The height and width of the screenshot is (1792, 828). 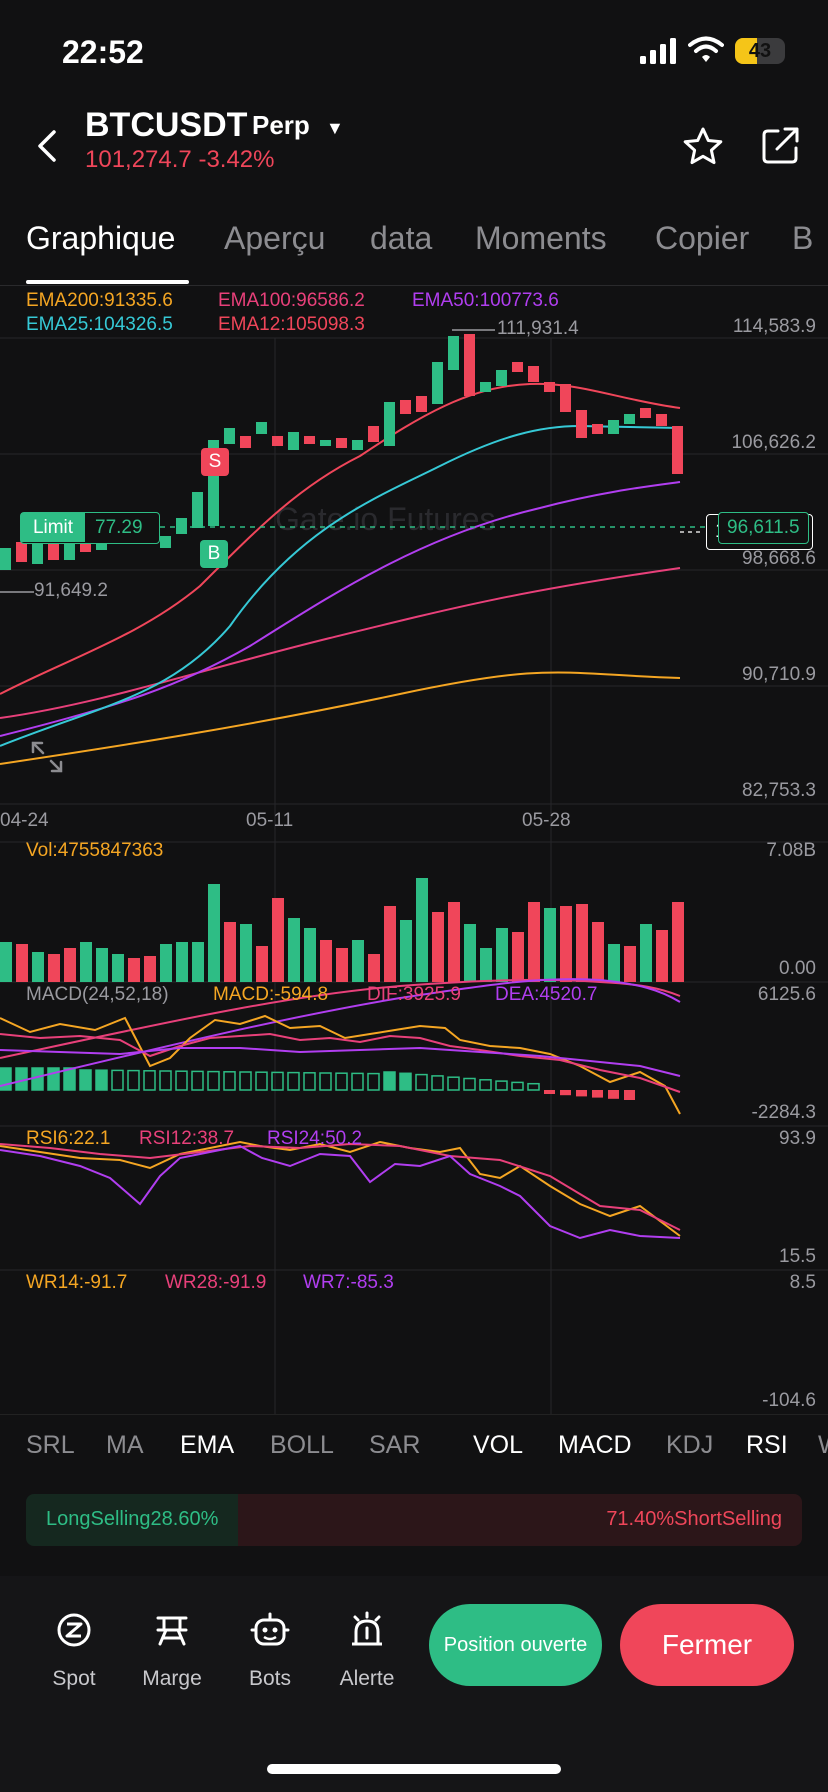 I want to click on nav-alerte: Alerte, so click(x=367, y=1650).